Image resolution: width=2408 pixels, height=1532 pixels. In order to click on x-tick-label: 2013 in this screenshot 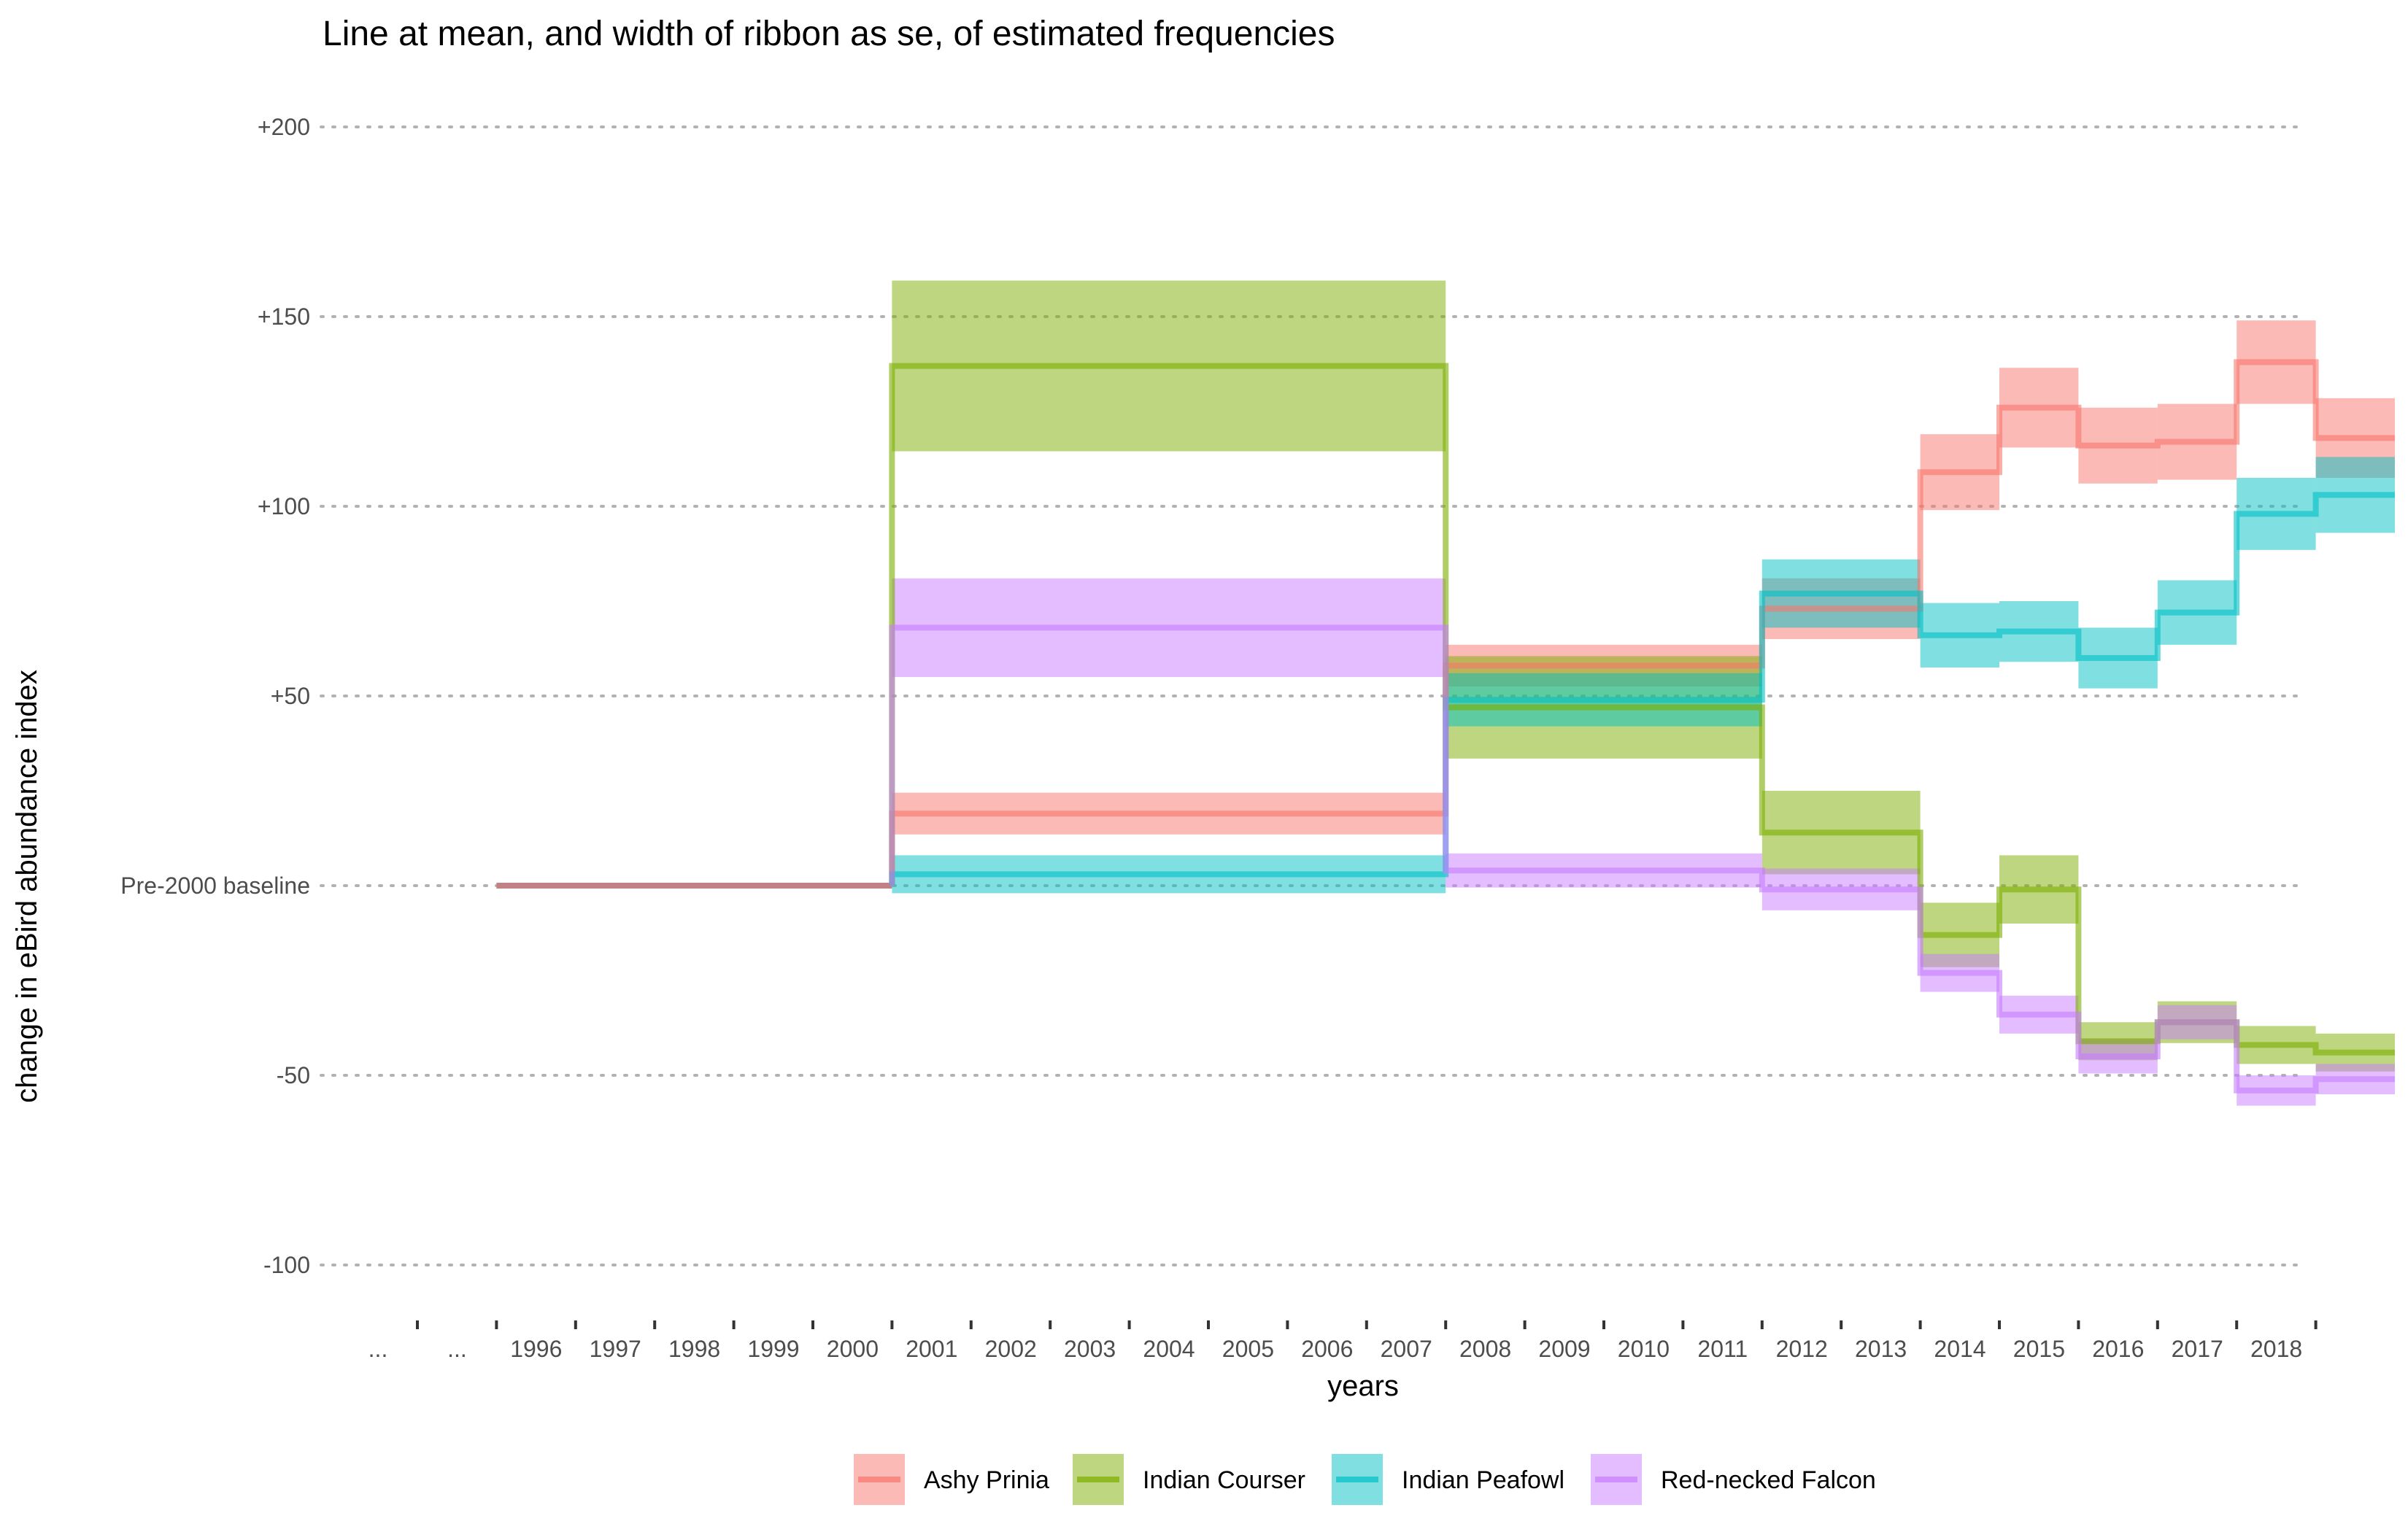, I will do `click(1881, 1349)`.